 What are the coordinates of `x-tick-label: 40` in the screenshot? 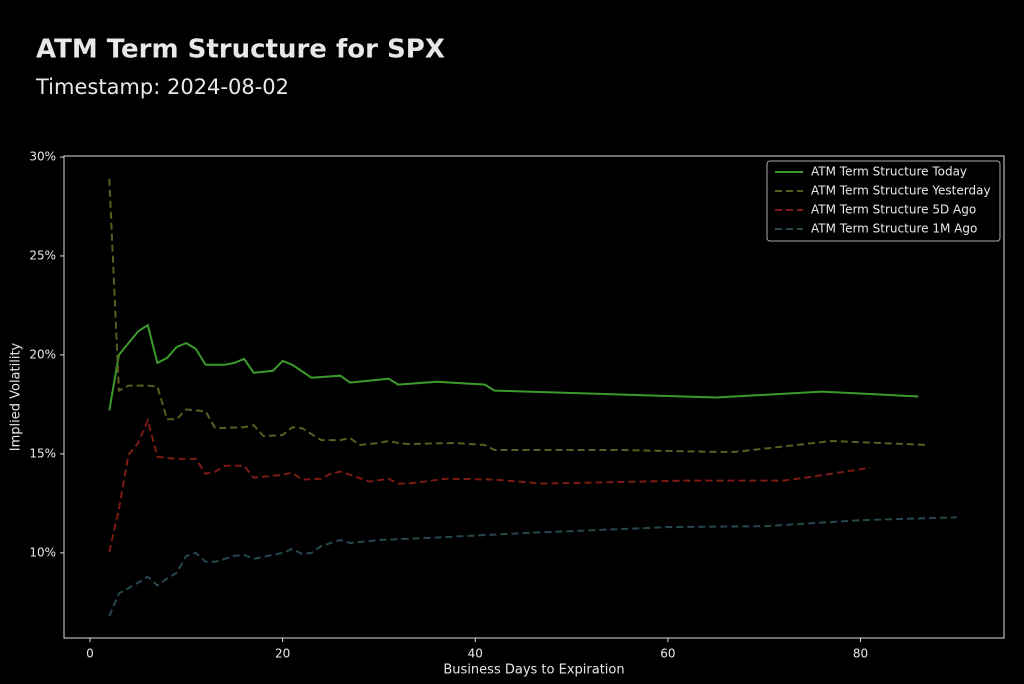 It's located at (475, 654).